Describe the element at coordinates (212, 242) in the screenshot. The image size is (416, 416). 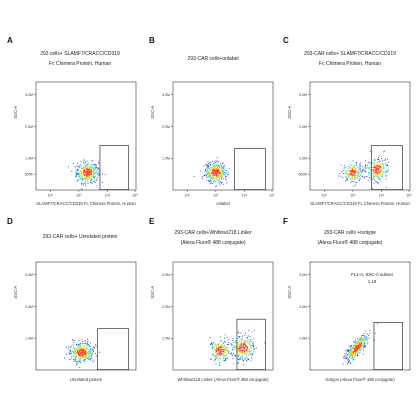
I see `panel-title: (Alexa Fluor® 488 conjugate)` at that location.